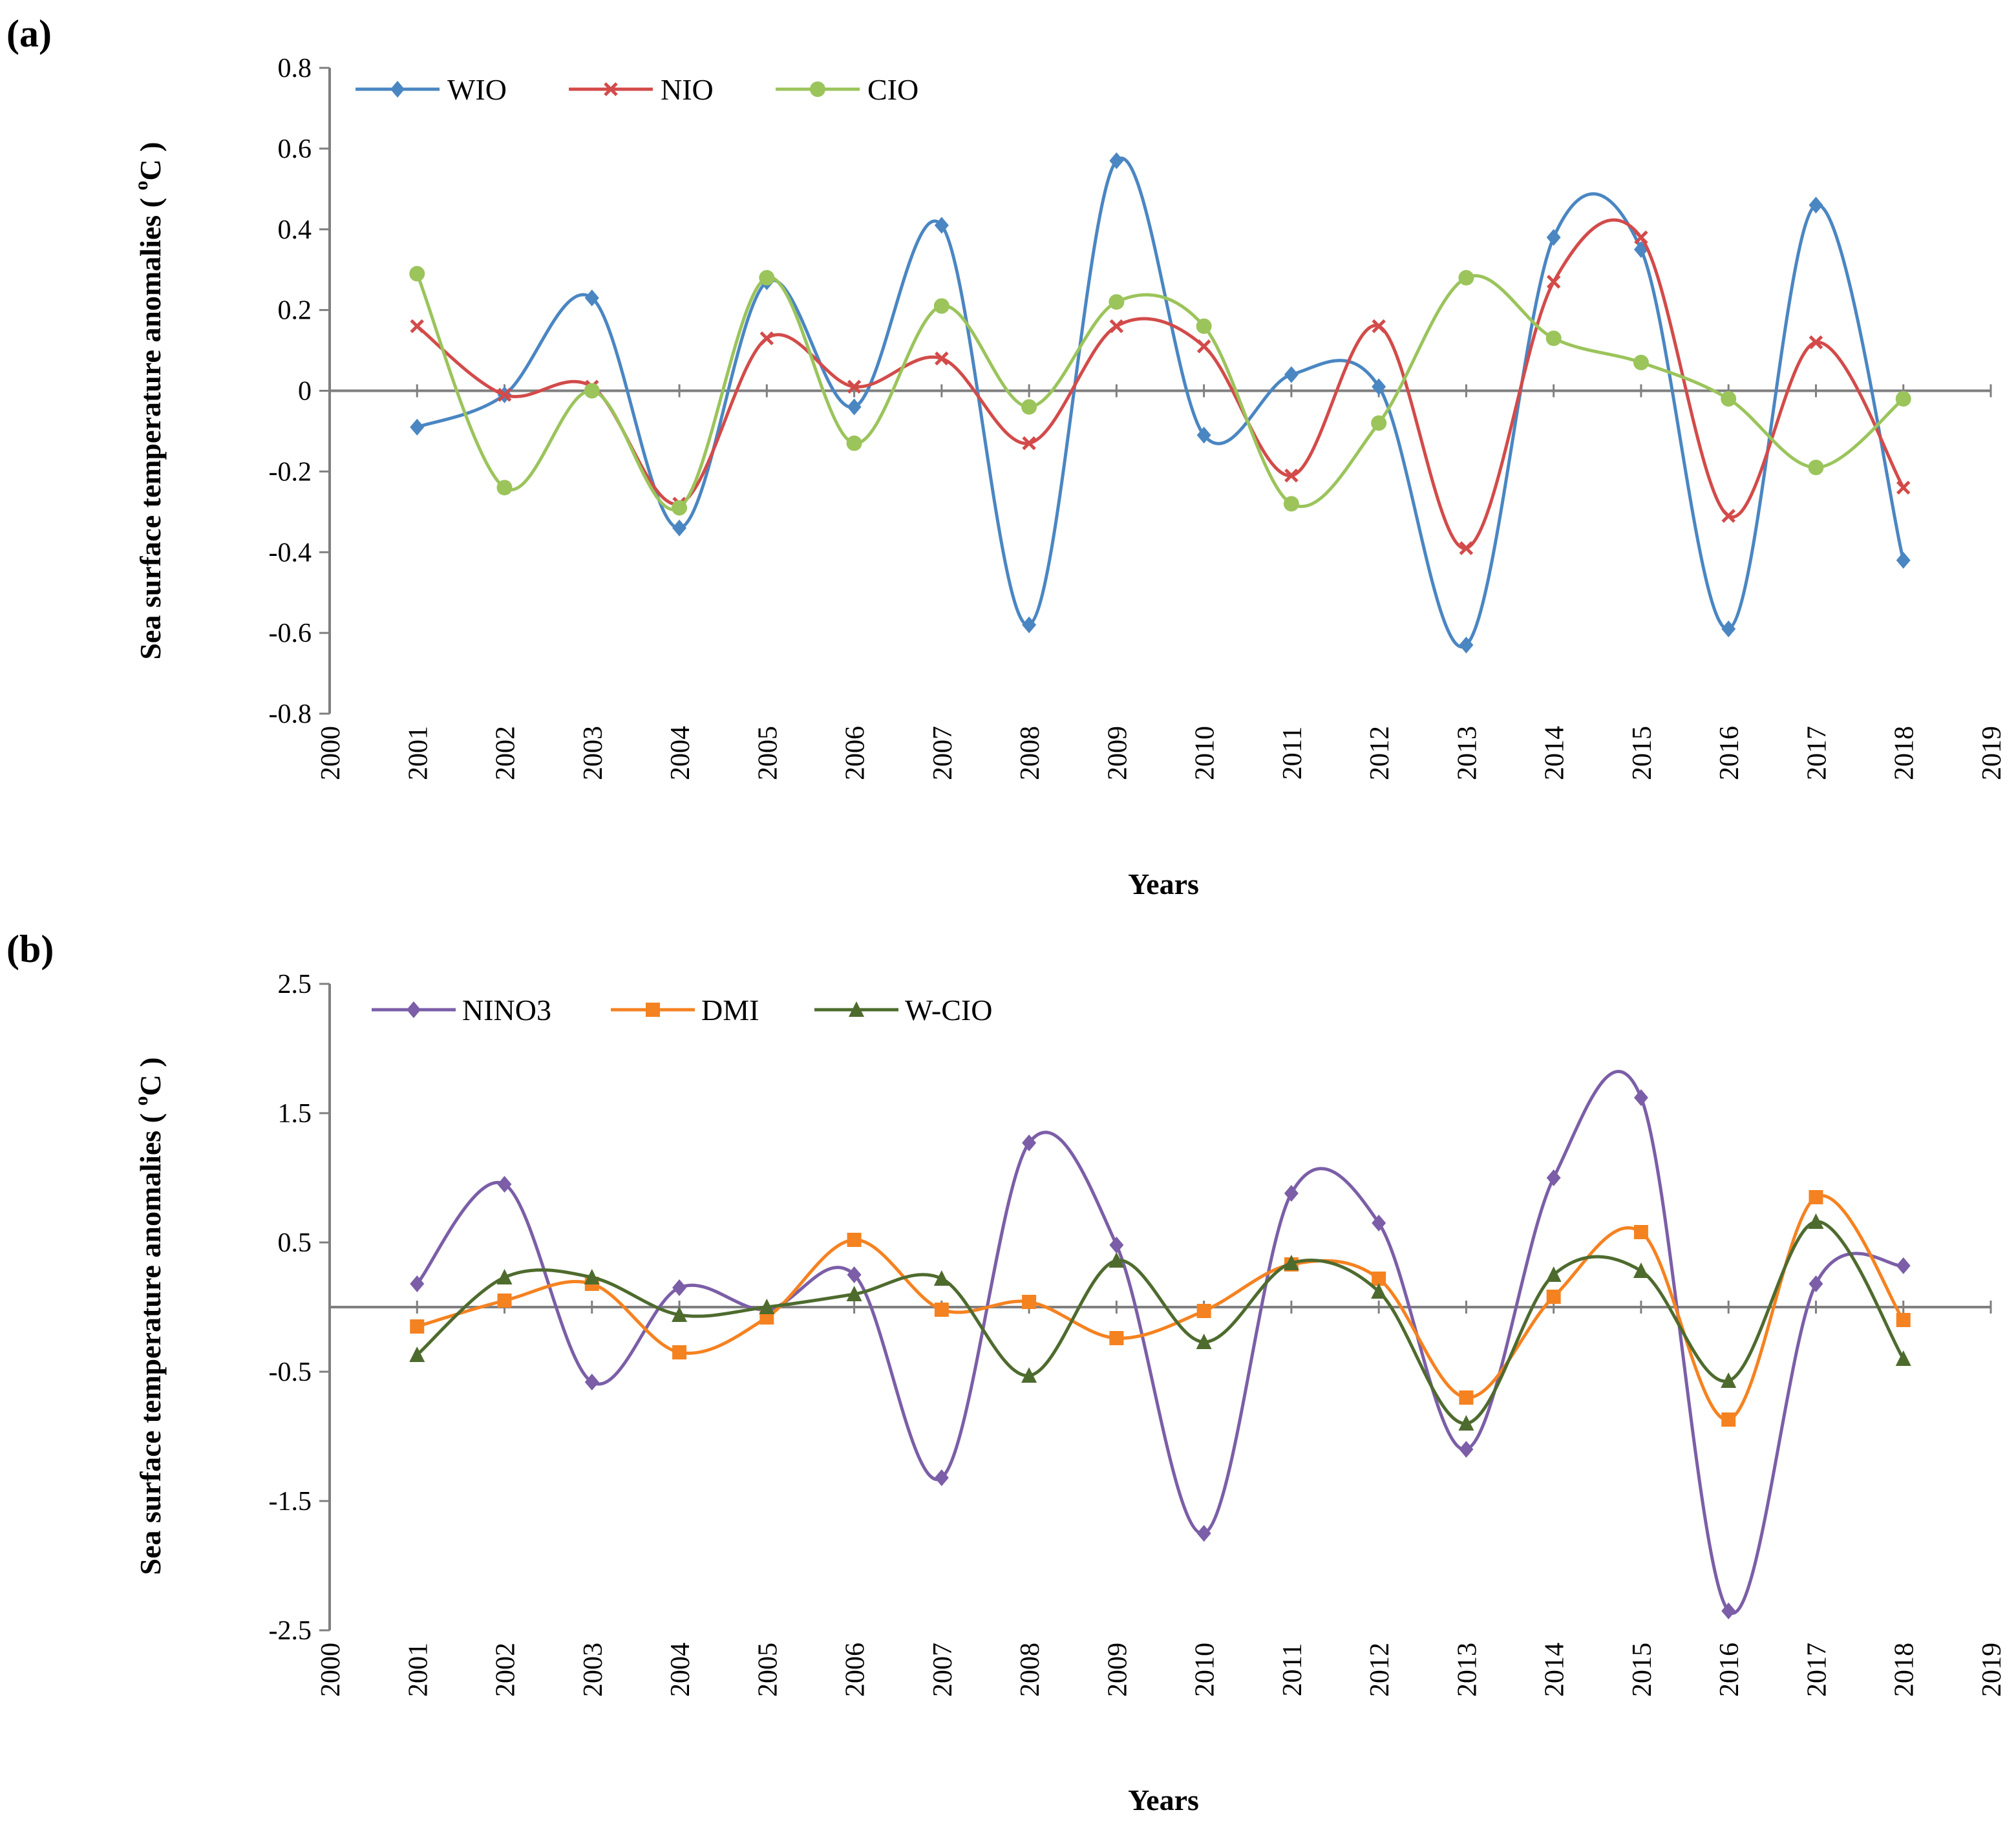 The image size is (2016, 1821). Describe the element at coordinates (593, 753) in the screenshot. I see `panel-a-x-tick-label: 2003` at that location.